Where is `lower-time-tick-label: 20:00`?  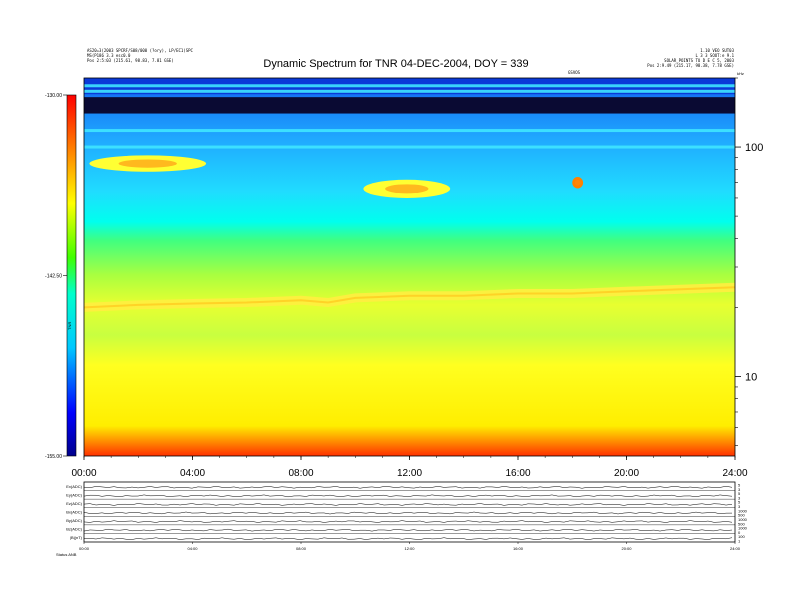
lower-time-tick-label: 20:00 is located at coordinates (626, 548).